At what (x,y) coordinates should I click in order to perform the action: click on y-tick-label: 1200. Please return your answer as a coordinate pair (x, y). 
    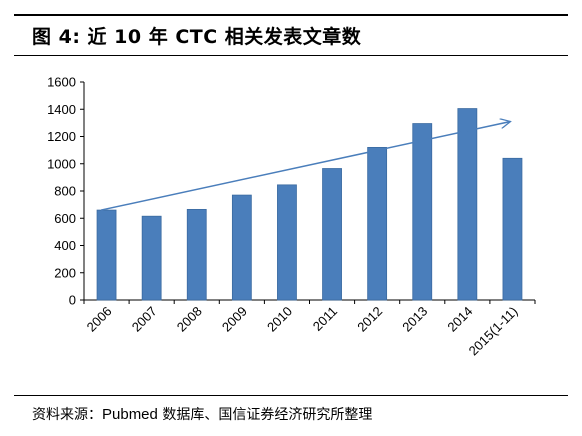
    Looking at the image, I should click on (61, 136).